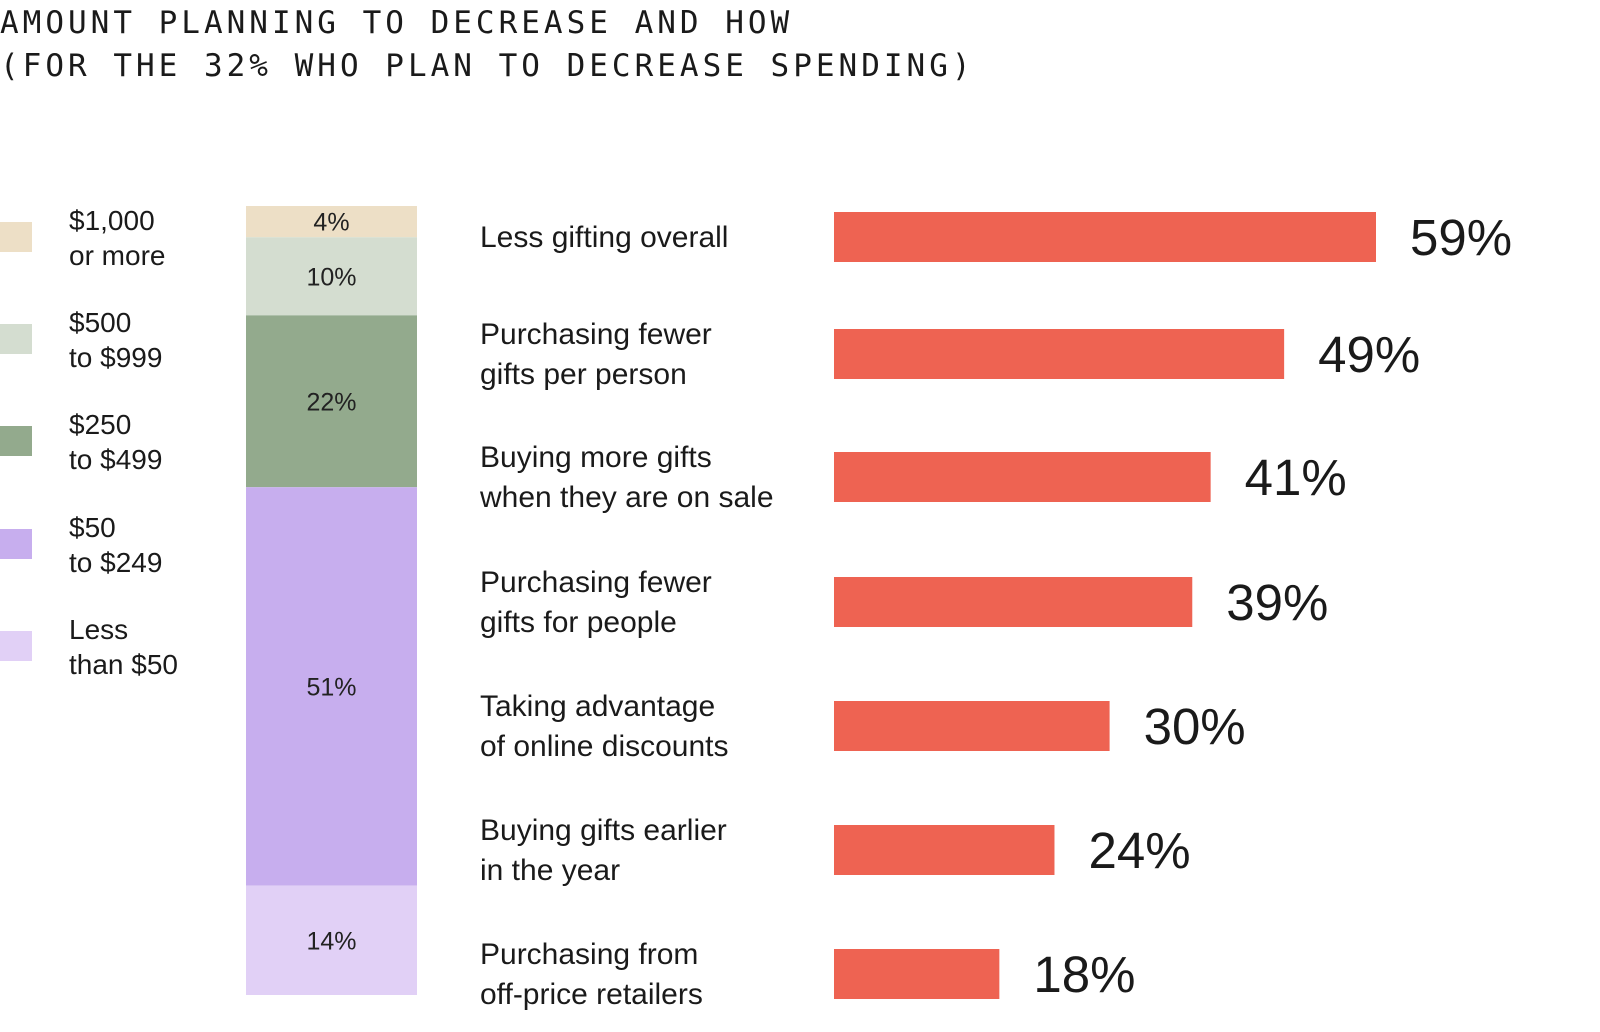 This screenshot has width=1600, height=1032. What do you see at coordinates (117, 255) in the screenshot?
I see `legend-label: or more` at bounding box center [117, 255].